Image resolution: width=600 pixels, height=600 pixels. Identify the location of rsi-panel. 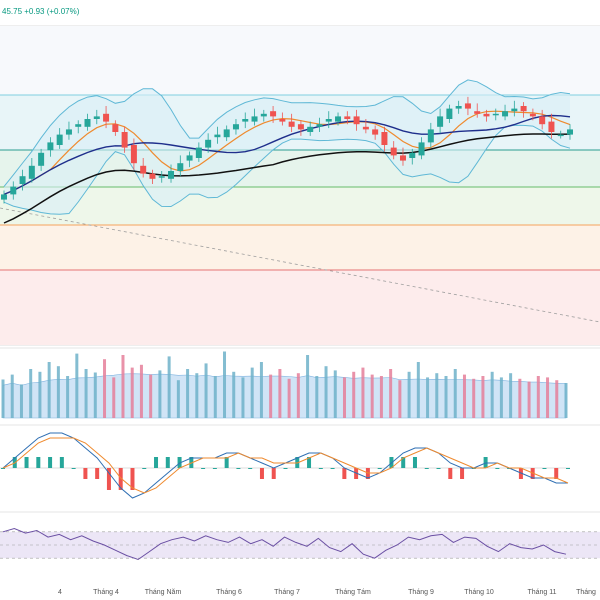
(300, 536).